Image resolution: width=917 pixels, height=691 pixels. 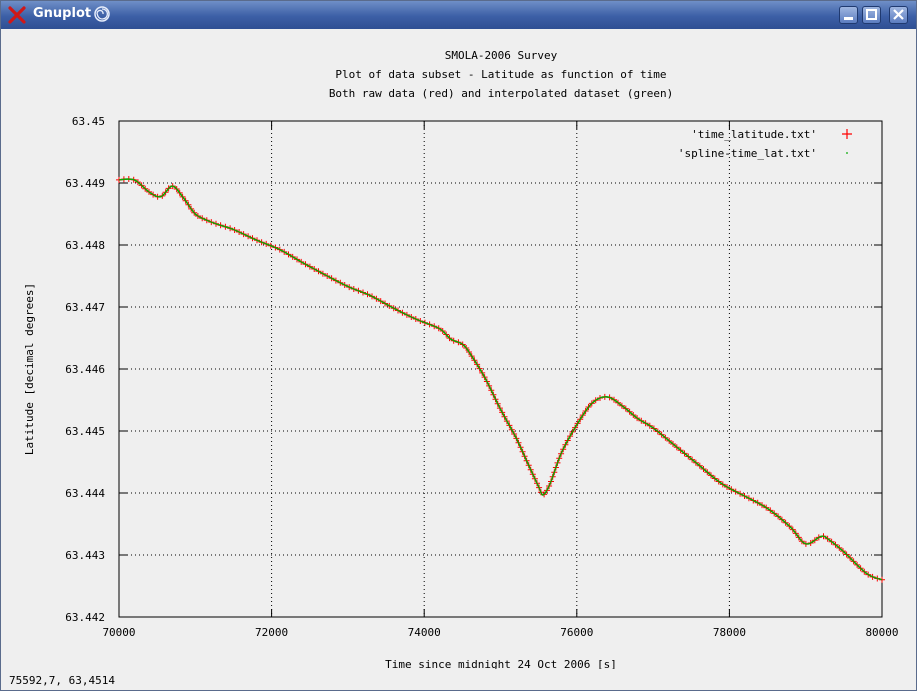 I want to click on x-tick-label: 74000, so click(x=424, y=632).